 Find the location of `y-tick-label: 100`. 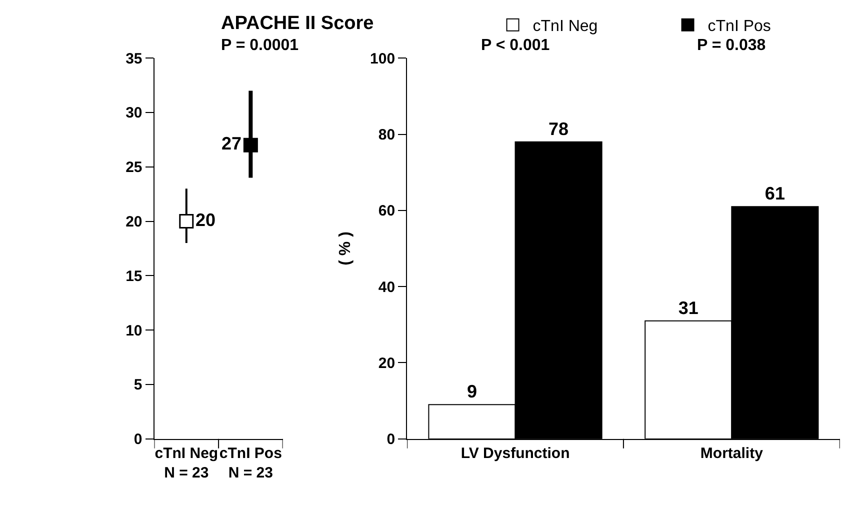

y-tick-label: 100 is located at coordinates (383, 59).